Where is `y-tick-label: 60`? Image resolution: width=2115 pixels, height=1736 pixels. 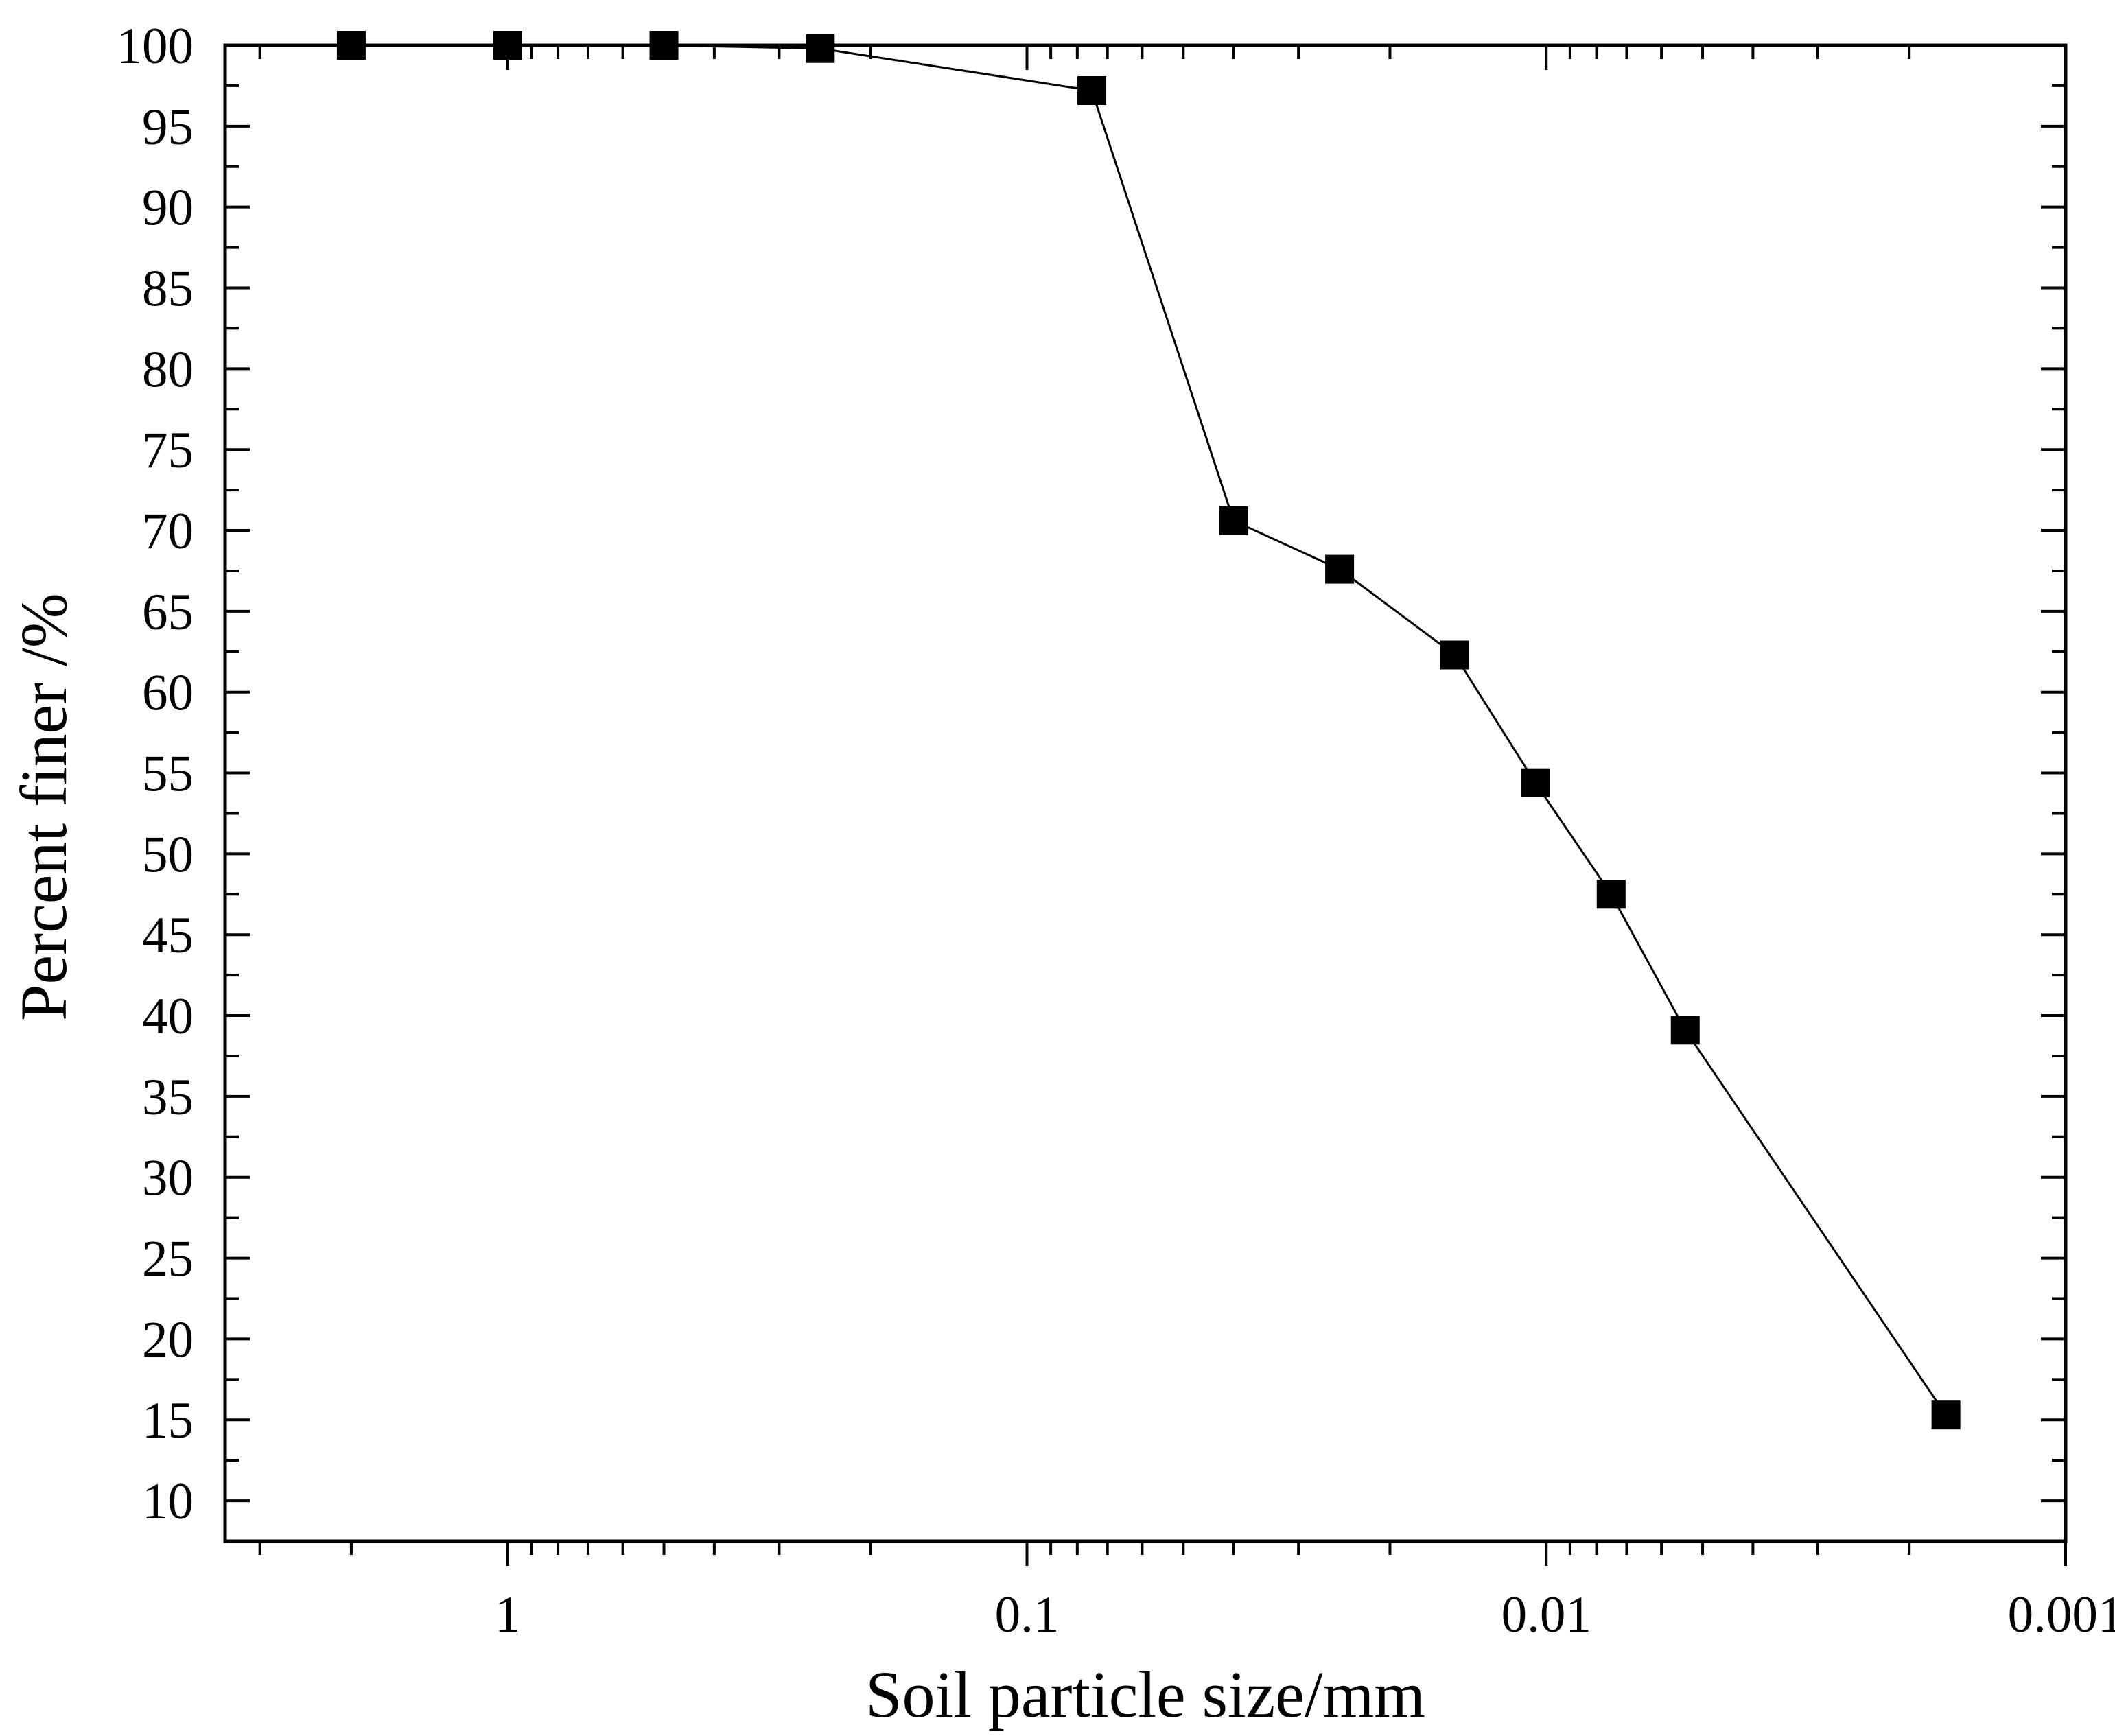 y-tick-label: 60 is located at coordinates (168, 694).